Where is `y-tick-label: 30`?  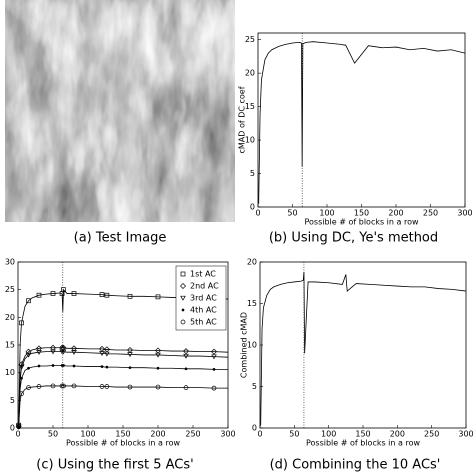 y-tick-label: 30 is located at coordinates (10, 262).